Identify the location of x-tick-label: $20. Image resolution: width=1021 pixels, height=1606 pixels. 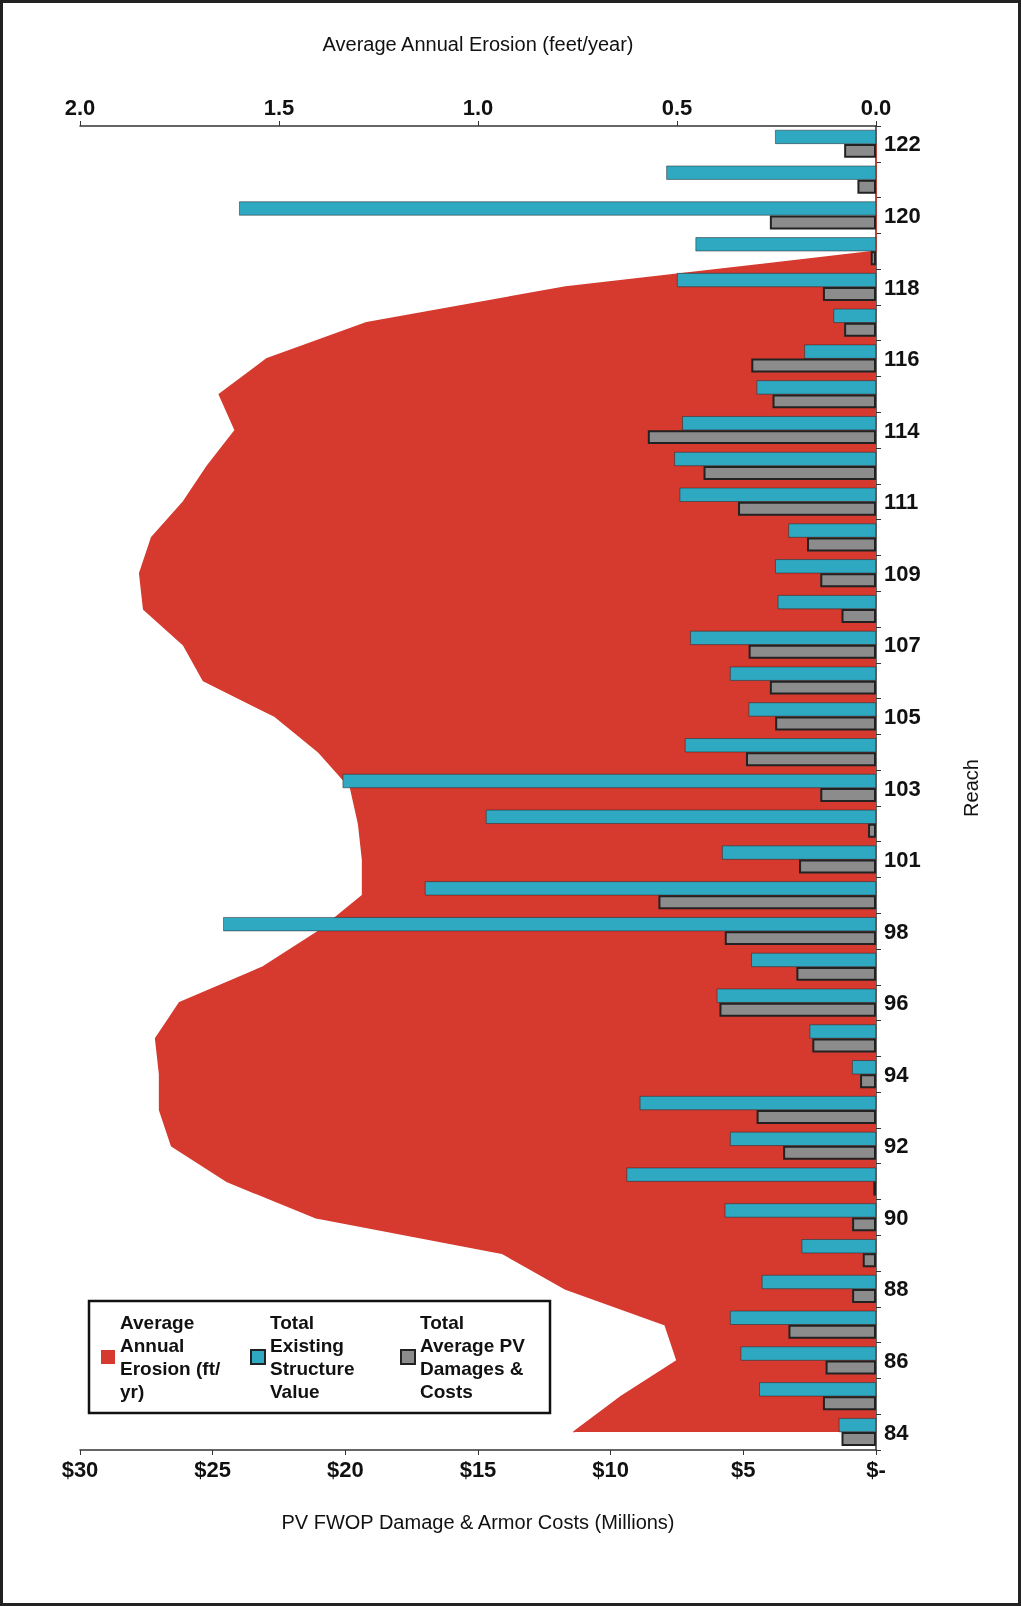
(345, 1469).